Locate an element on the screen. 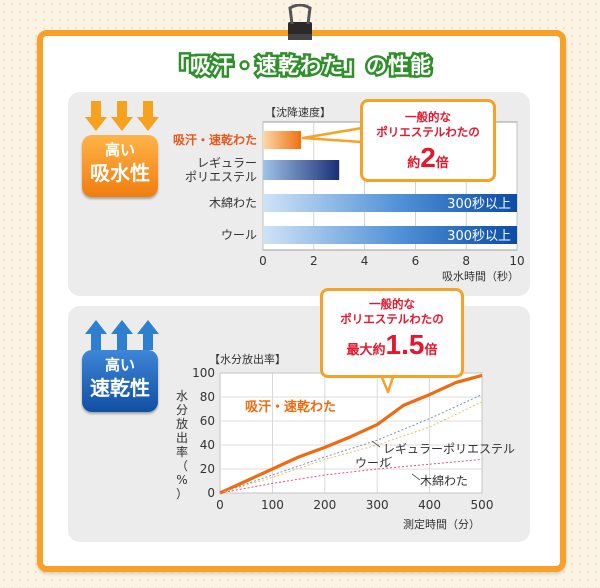  x-tick-label: 100 is located at coordinates (272, 505).